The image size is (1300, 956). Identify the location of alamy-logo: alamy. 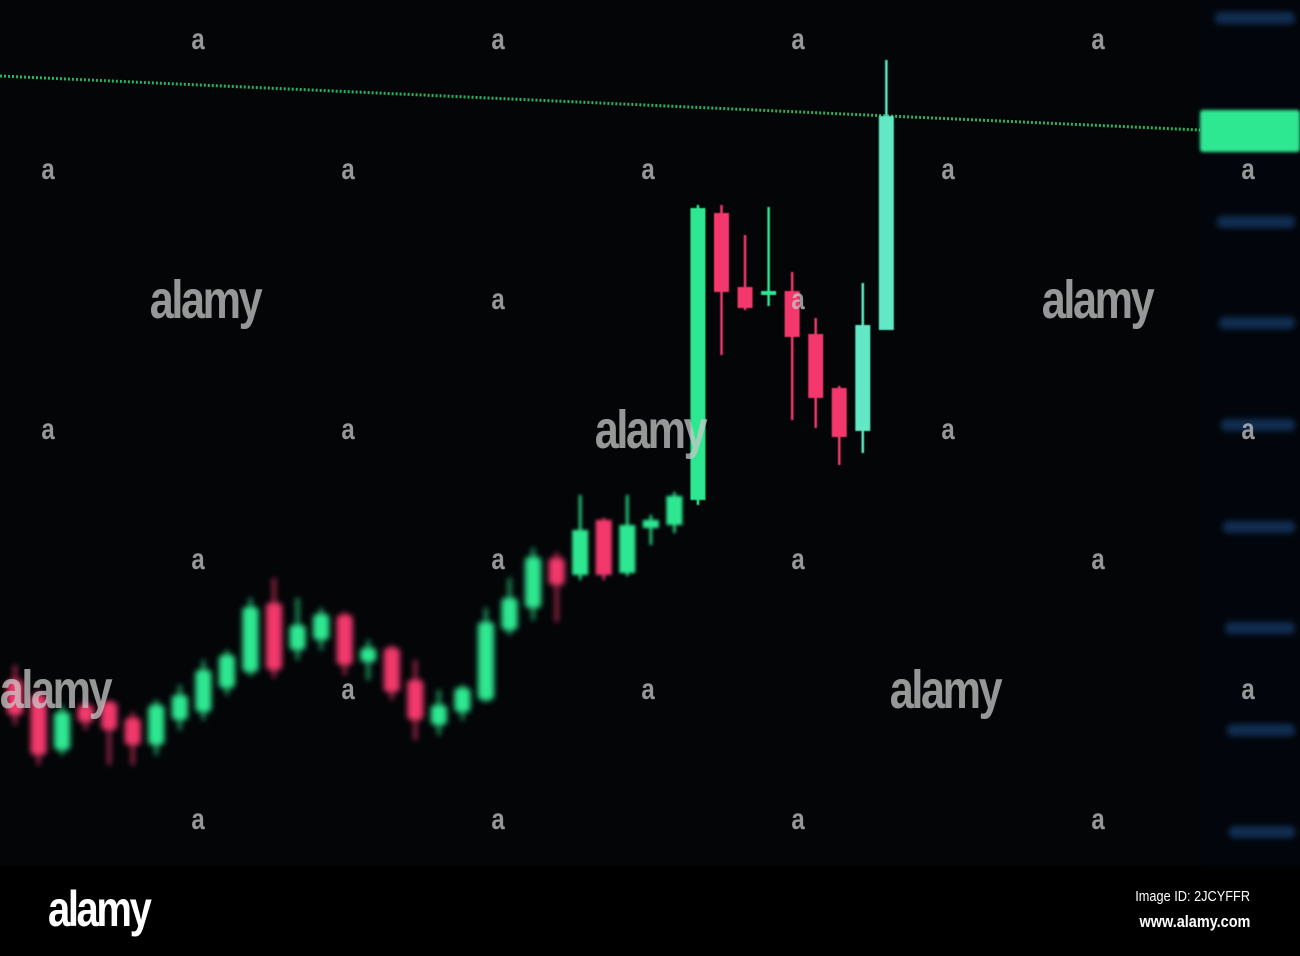
(100, 909).